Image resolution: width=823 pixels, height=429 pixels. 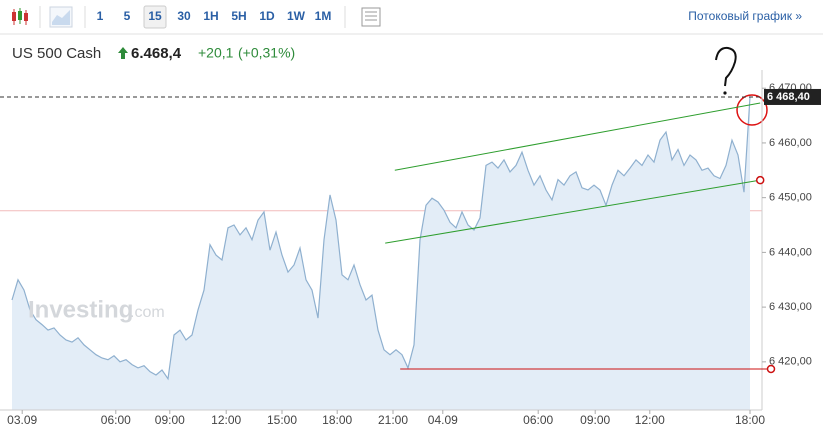 I want to click on question-dot, so click(x=725, y=93).